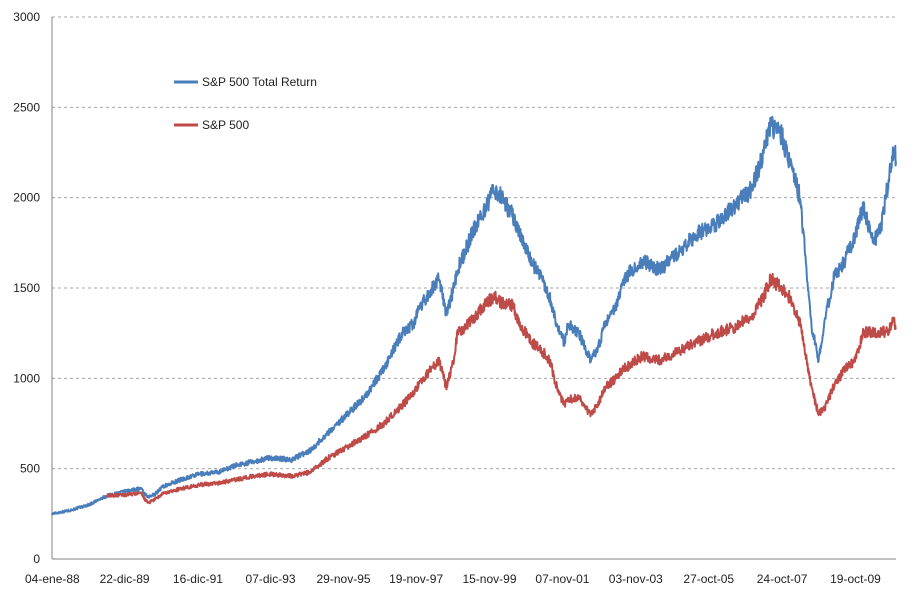 This screenshot has height=607, width=918. I want to click on legend-label-total-return: S&P 500 Total Return, so click(259, 82).